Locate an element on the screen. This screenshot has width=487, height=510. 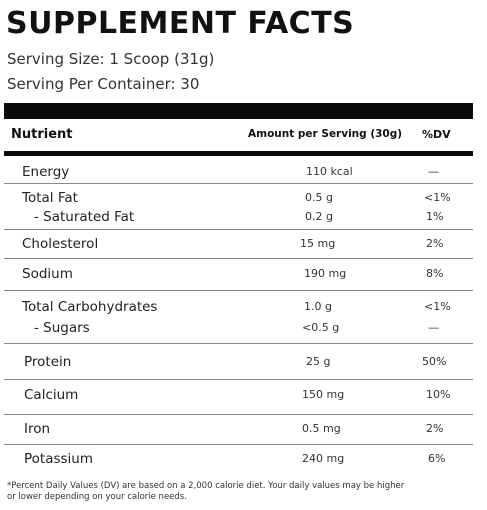
page-title: SUPPLEMENT FACTS is located at coordinates (180, 23).